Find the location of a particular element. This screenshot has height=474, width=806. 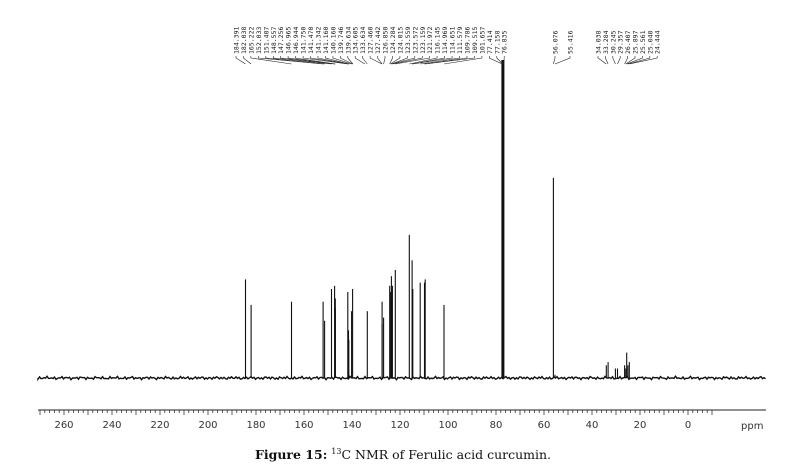

peak-label: 56.076 is located at coordinates (556, 42).